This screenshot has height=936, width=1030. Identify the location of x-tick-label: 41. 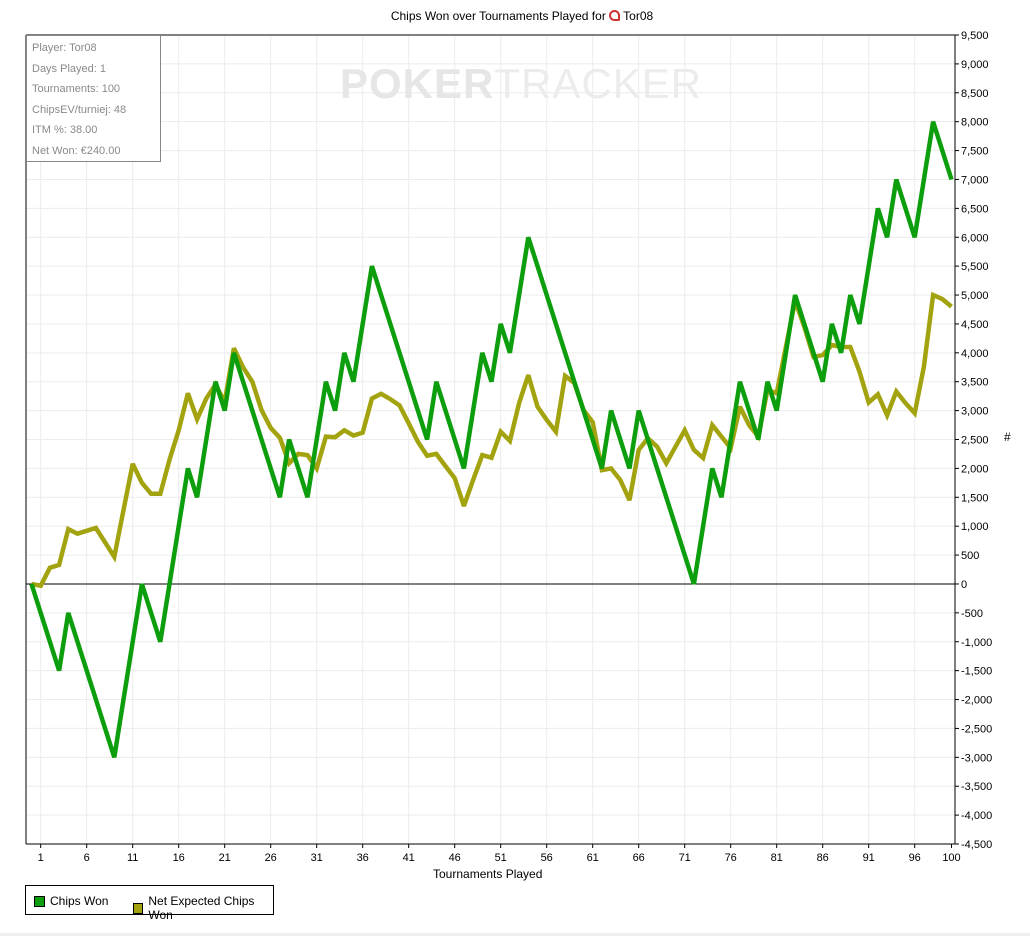
(409, 858).